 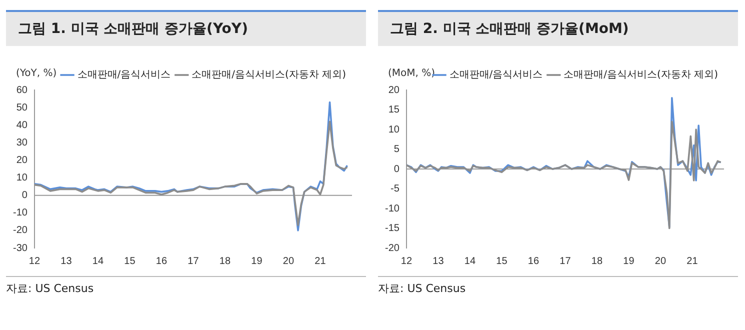 What do you see at coordinates (22, 125) in the screenshot?
I see `y-tick-label: 40` at bounding box center [22, 125].